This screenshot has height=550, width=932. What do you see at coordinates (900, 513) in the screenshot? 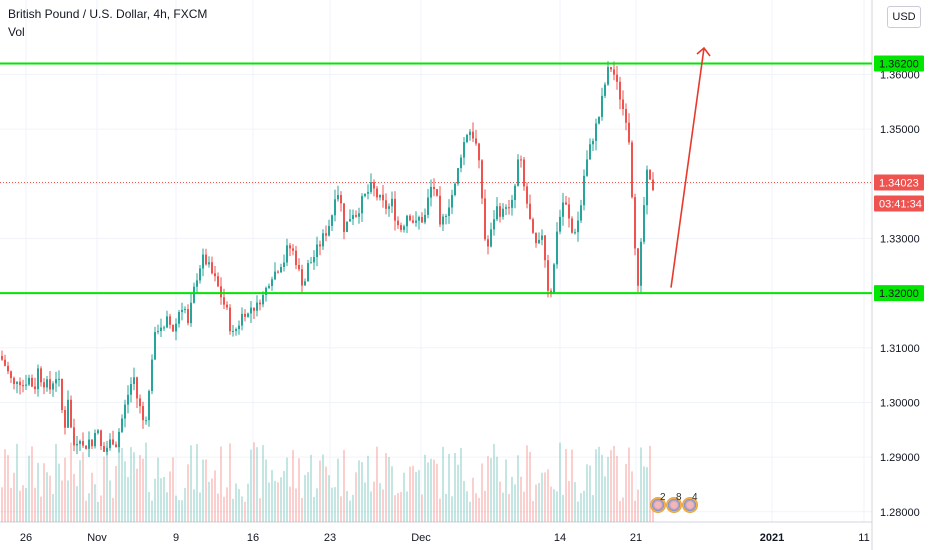
I see `y-tick-label: 1.28000` at bounding box center [900, 513].